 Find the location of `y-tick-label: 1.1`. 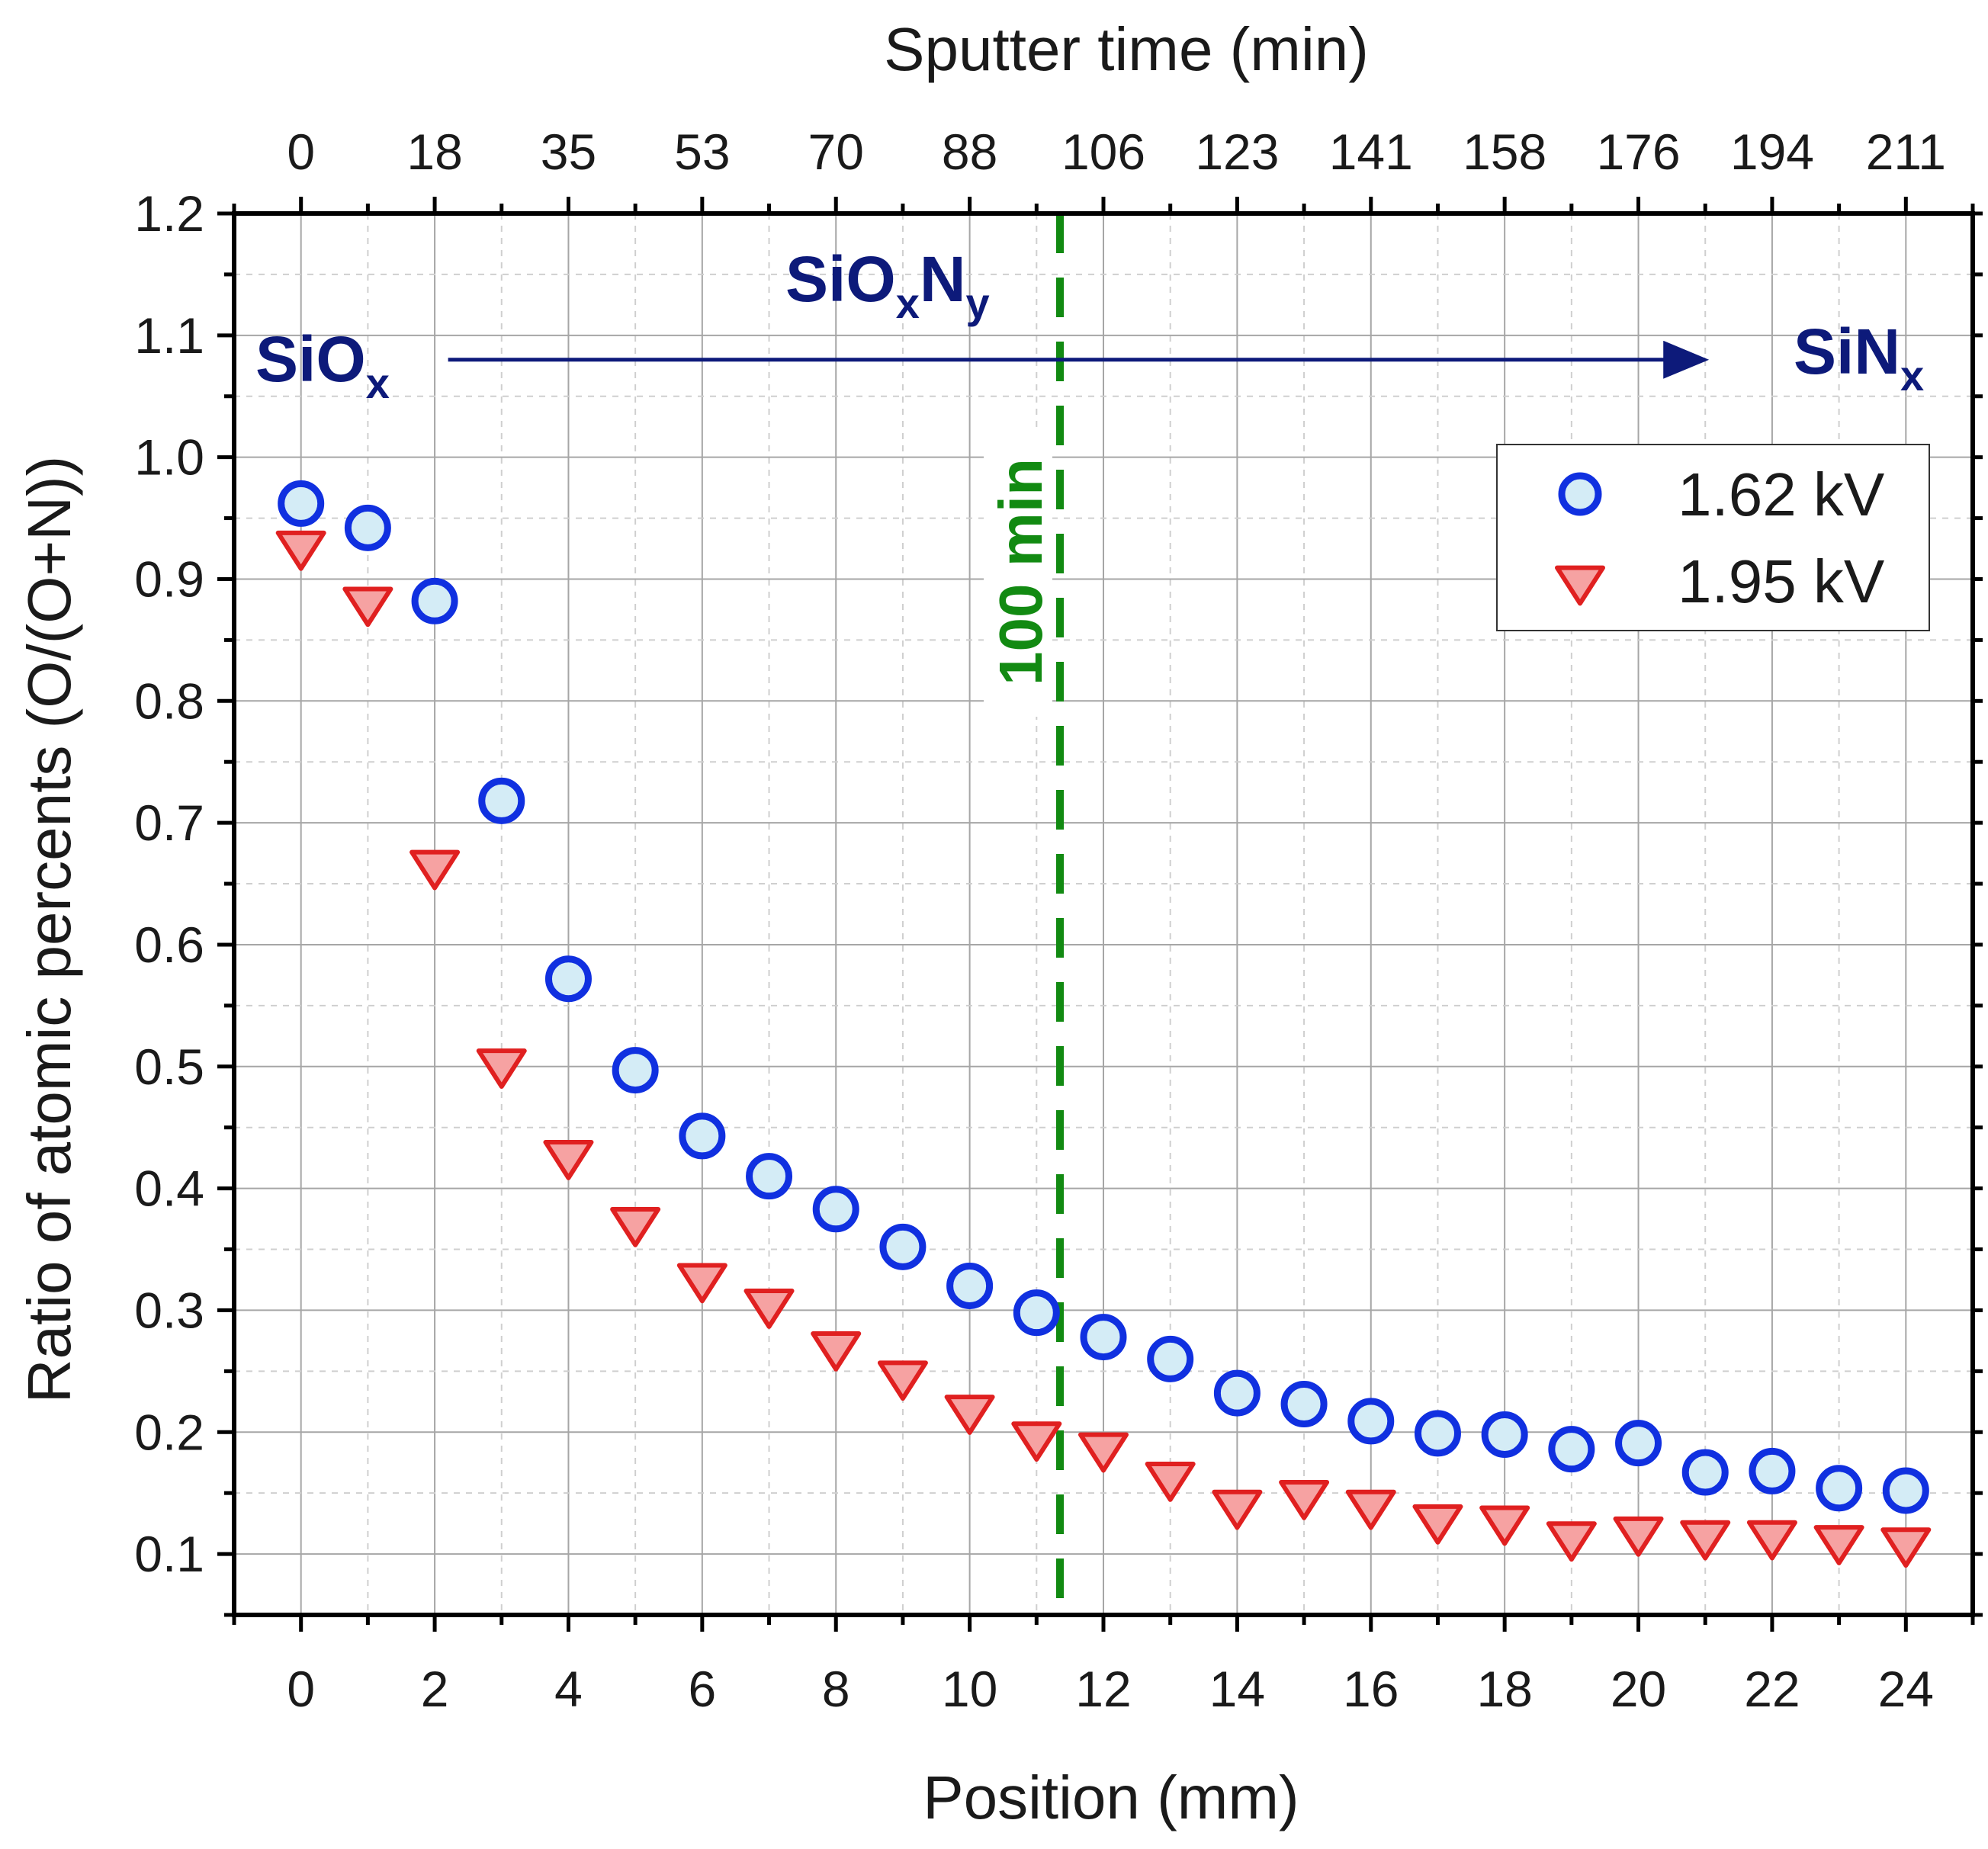

y-tick-label: 1.1 is located at coordinates (169, 335).